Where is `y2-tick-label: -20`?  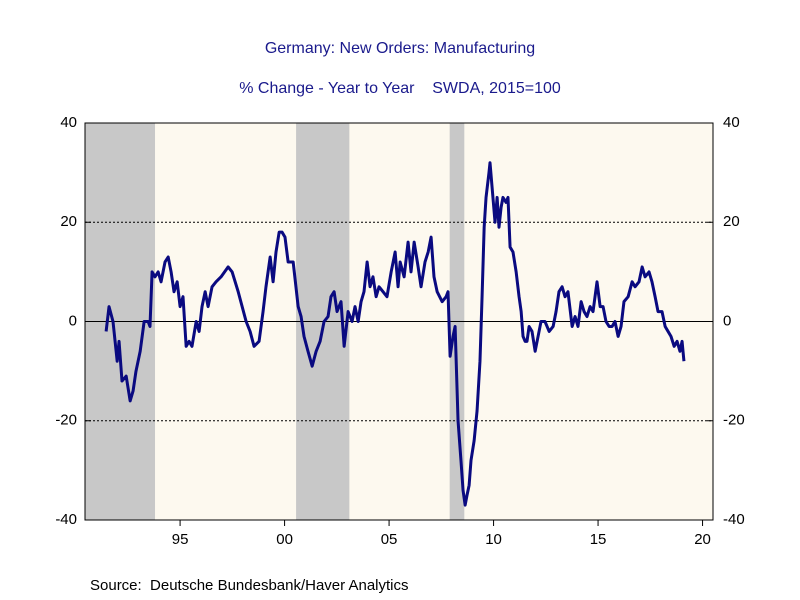
y2-tick-label: -20 is located at coordinates (734, 420).